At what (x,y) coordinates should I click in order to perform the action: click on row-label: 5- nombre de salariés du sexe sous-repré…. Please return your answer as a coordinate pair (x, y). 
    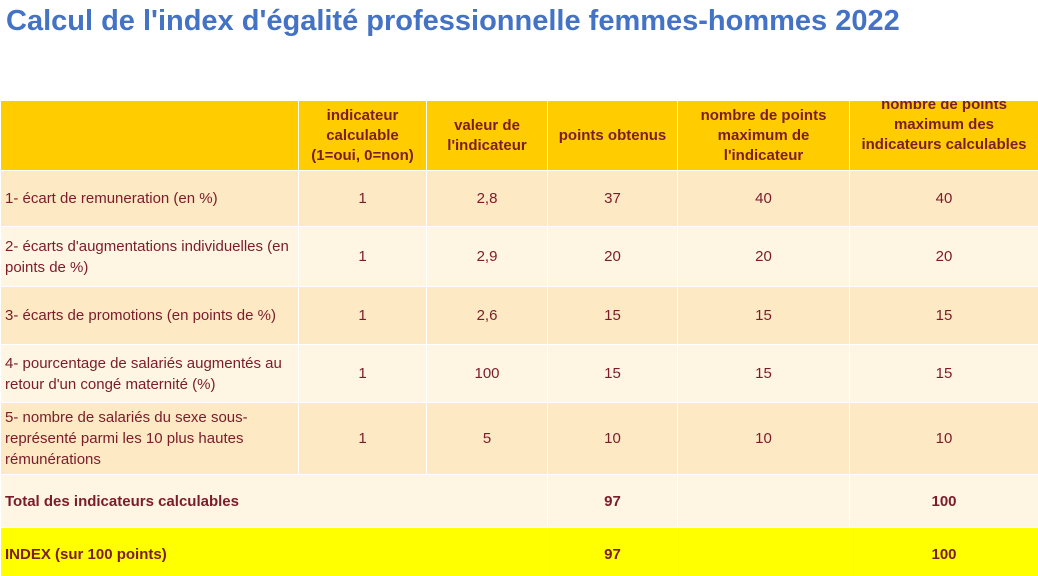
    Looking at the image, I should click on (149, 438).